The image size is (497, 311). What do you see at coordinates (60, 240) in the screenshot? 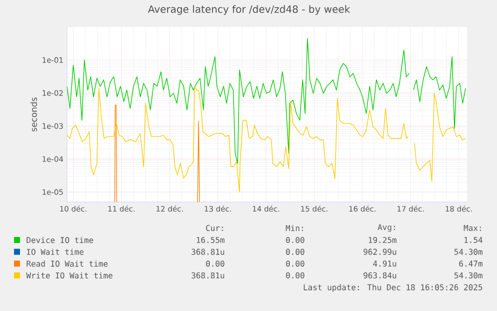
I see `legend-label: Device IO time` at bounding box center [60, 240].